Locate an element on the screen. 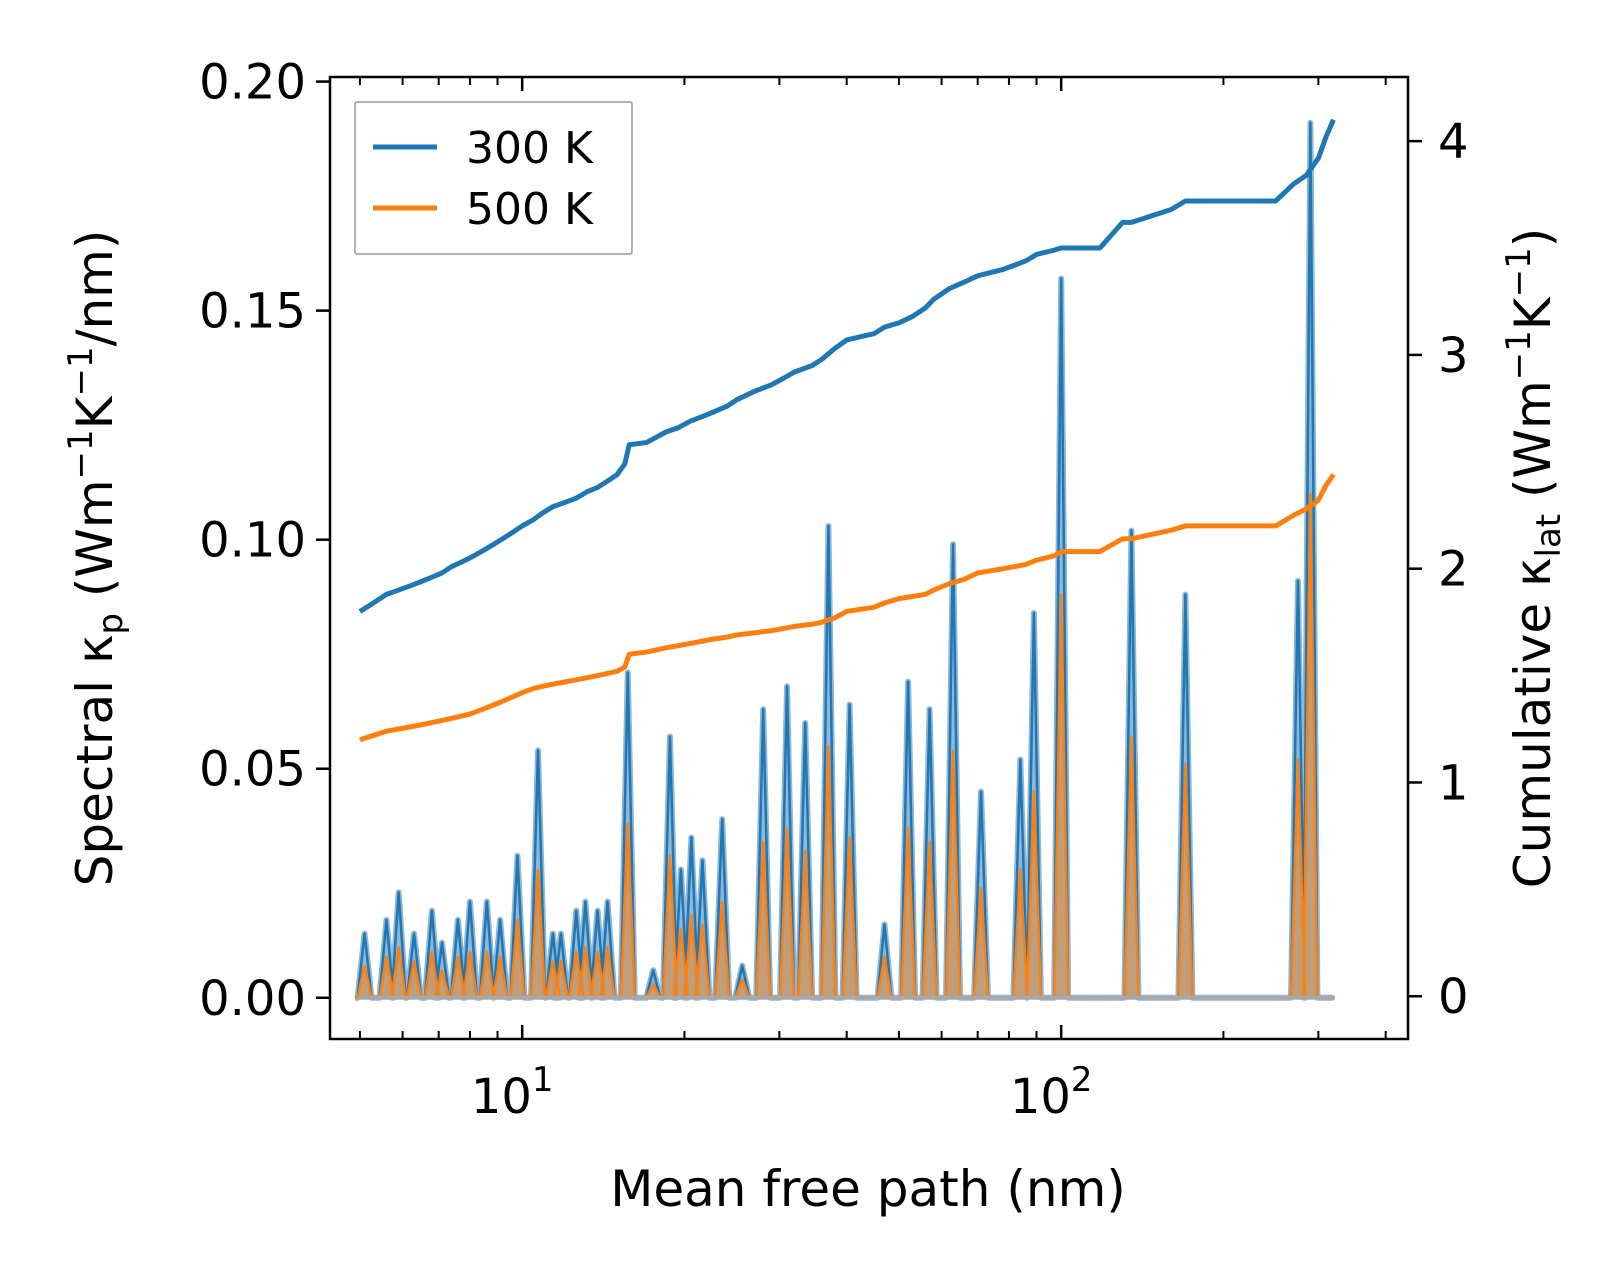 The width and height of the screenshot is (1623, 1271). y-axis-label-left-pre: Spectral κ is located at coordinates (95, 761).